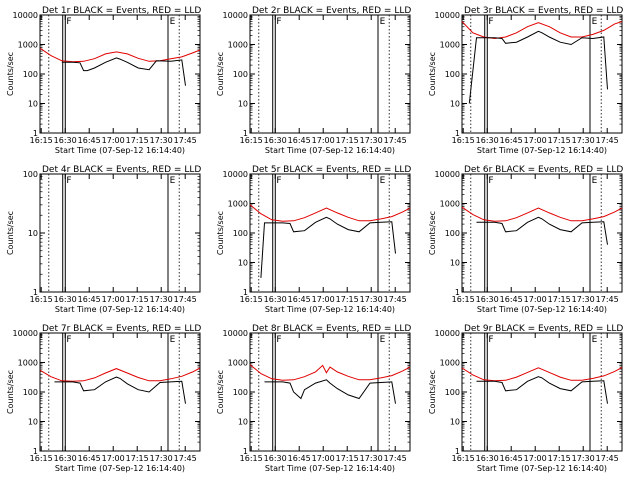  Describe the element at coordinates (121, 329) in the screenshot. I see `panel-title: Det 7r BLACK = Events, RED = LLD` at that location.